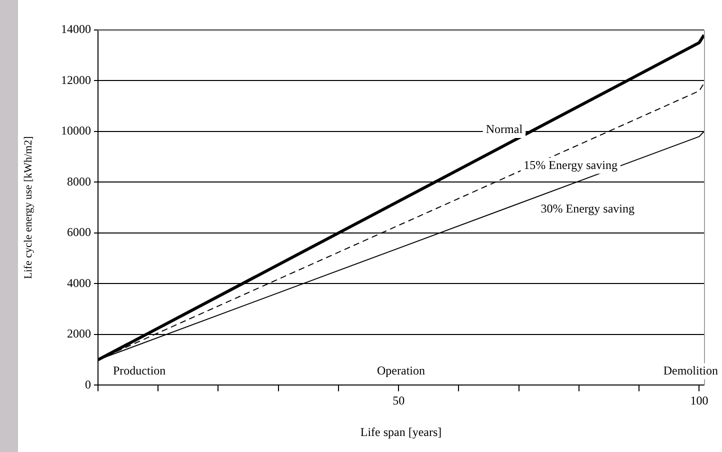 The image size is (722, 452). What do you see at coordinates (79, 232) in the screenshot?
I see `y-tick-label: 6000` at bounding box center [79, 232].